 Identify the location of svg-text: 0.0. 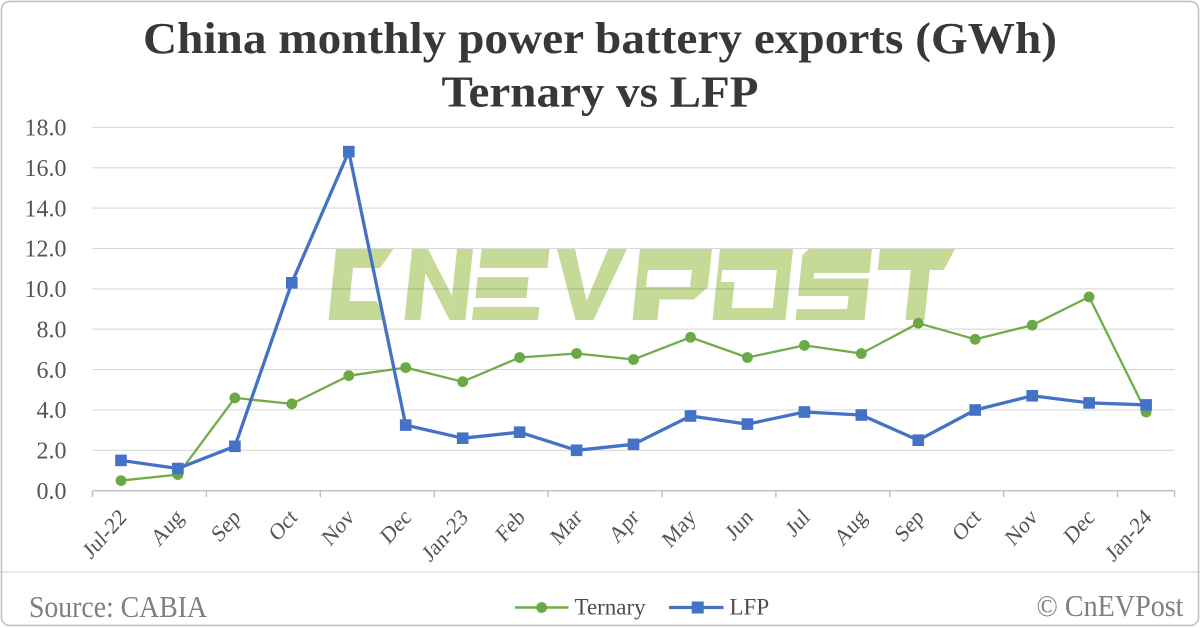
(52, 492).